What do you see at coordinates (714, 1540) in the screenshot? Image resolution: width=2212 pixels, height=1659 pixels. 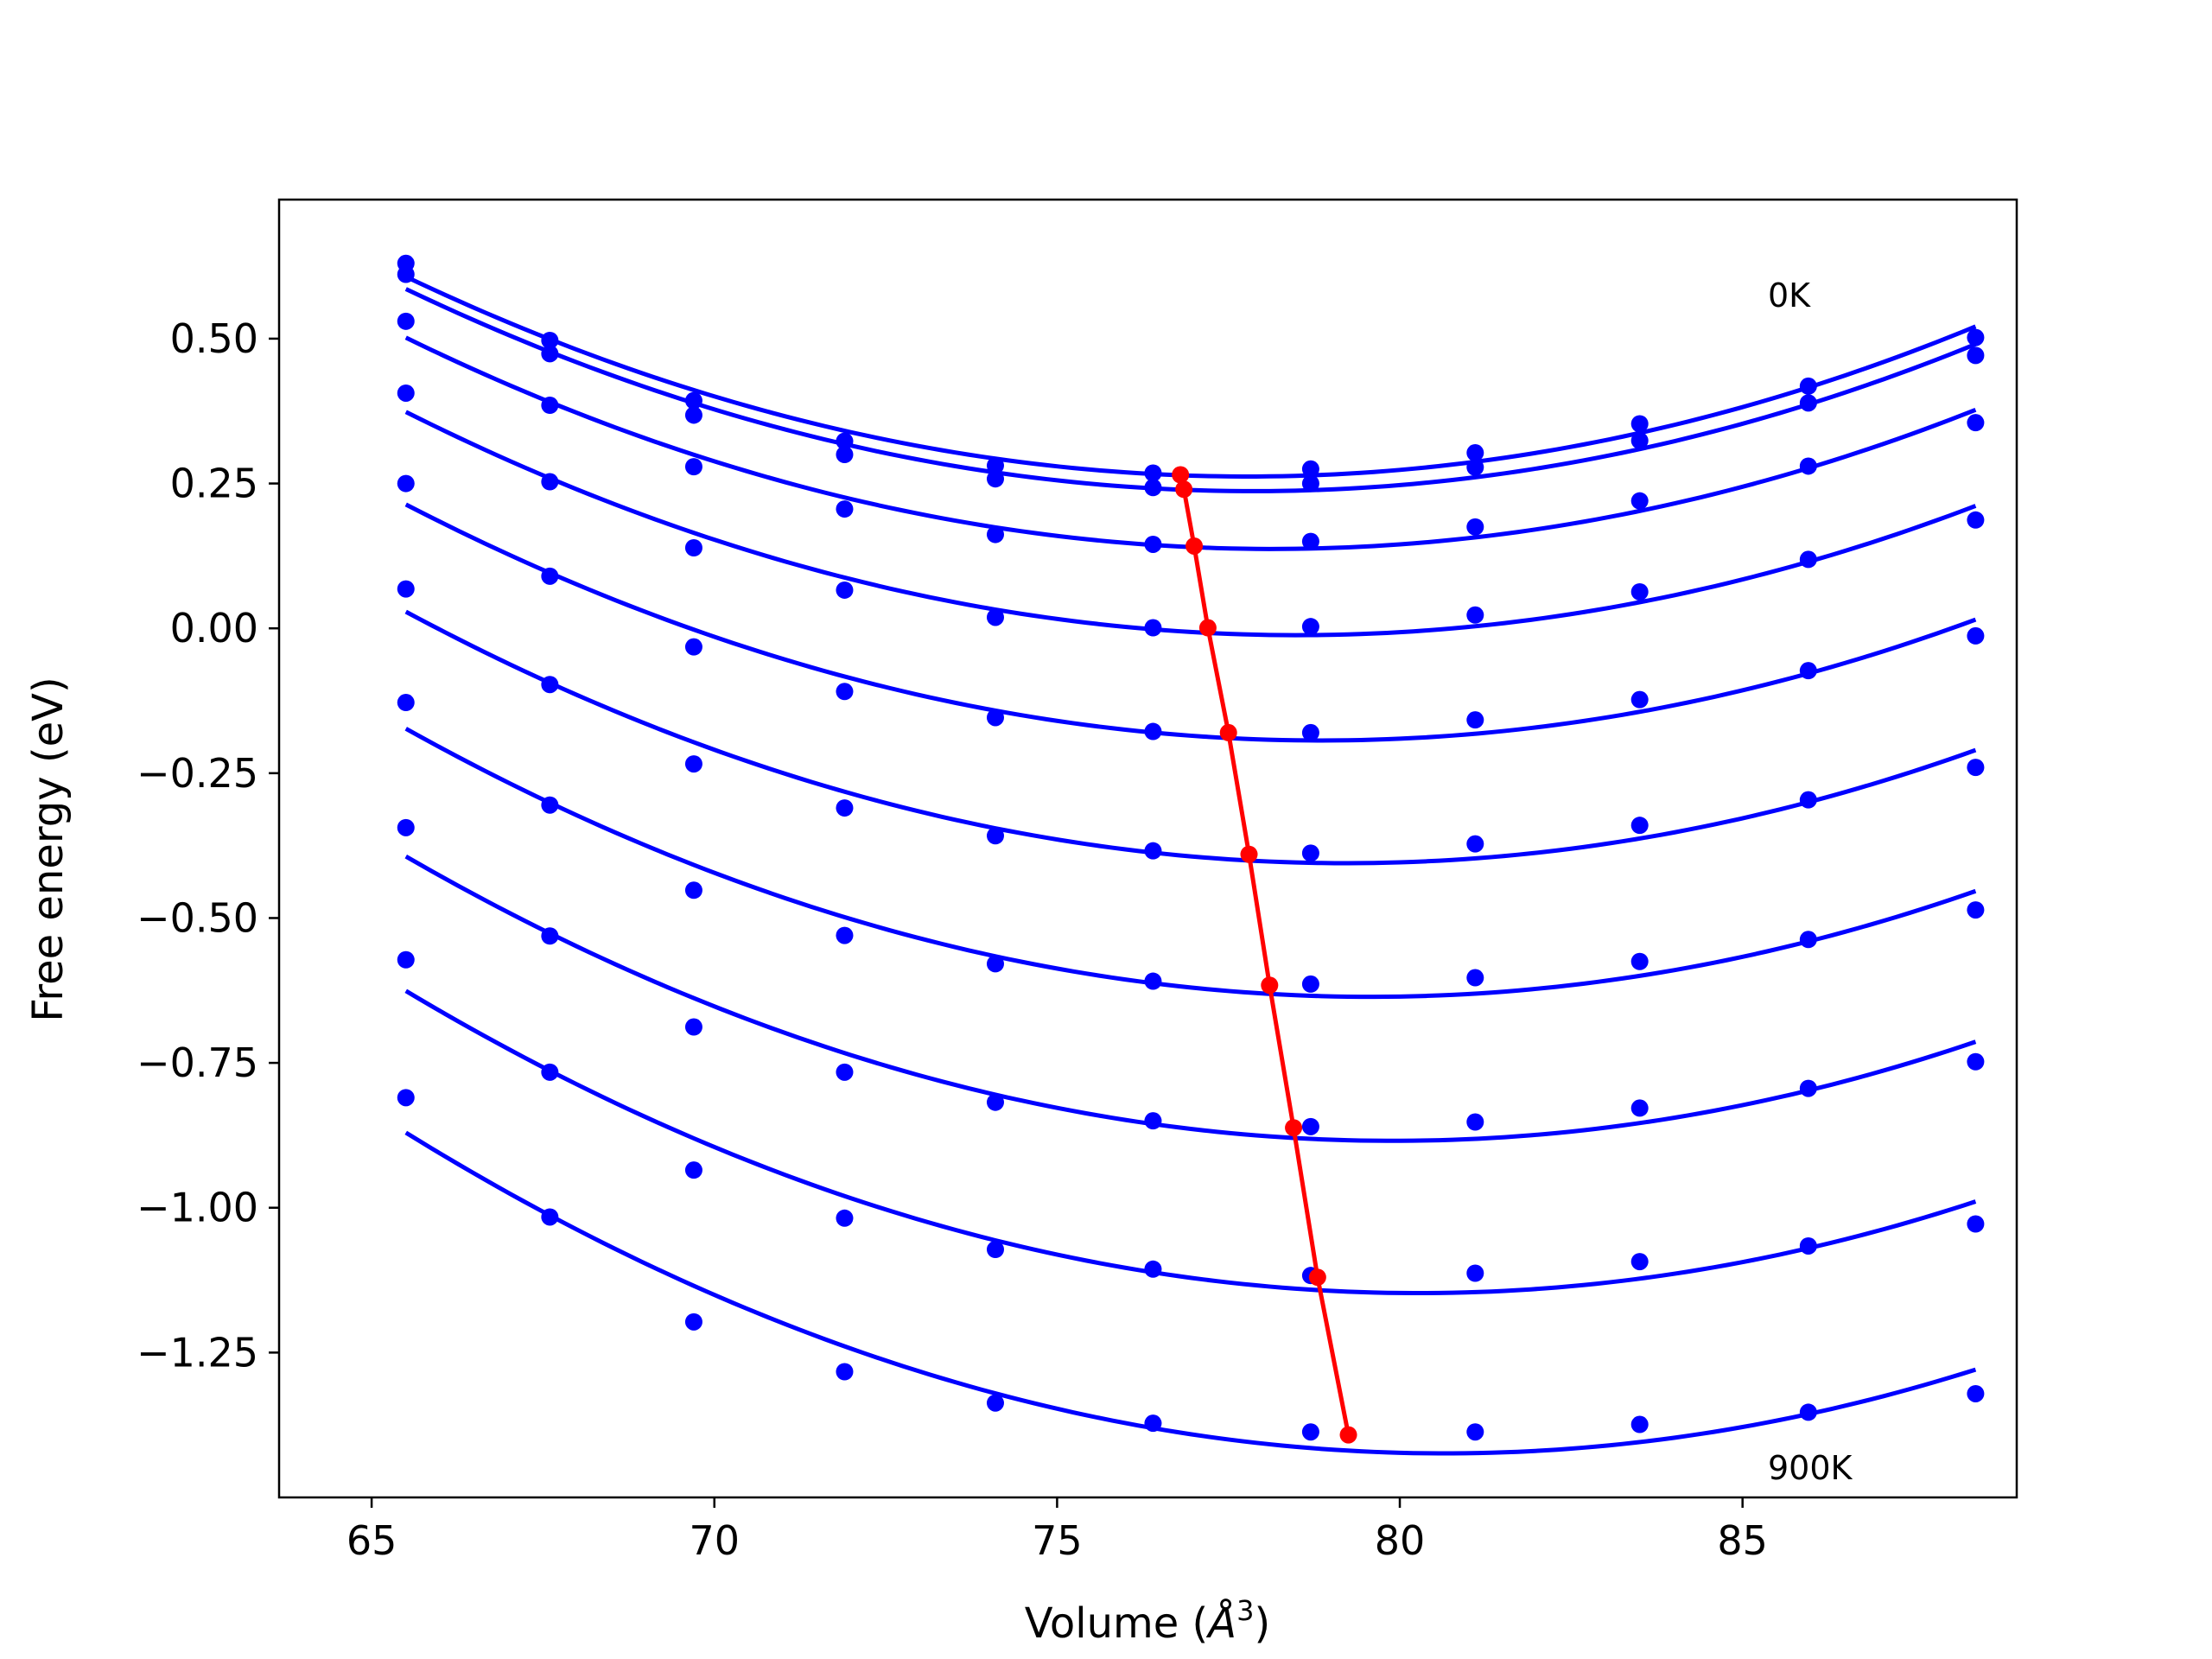 I see `x-tick-label: 70` at bounding box center [714, 1540].